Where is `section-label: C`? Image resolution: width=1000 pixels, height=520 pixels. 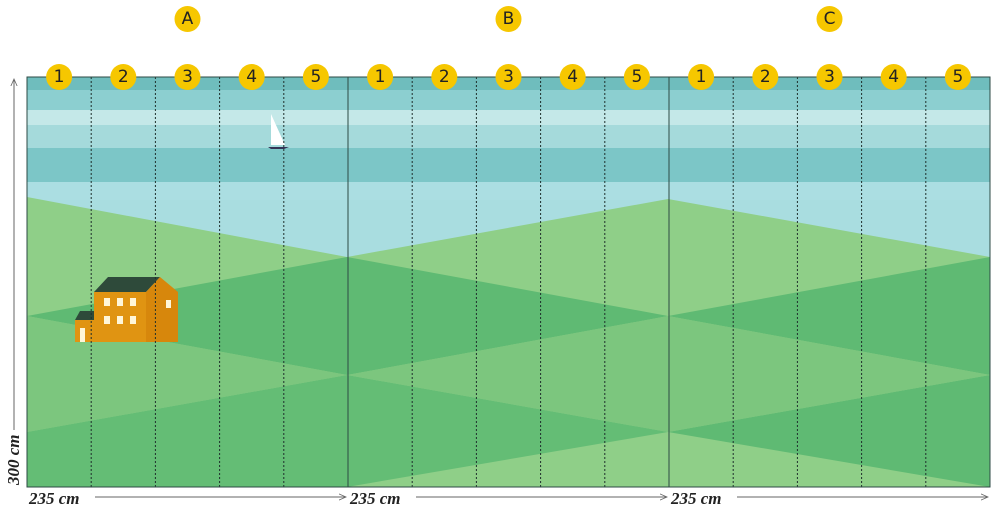
section-label: C is located at coordinates (830, 19).